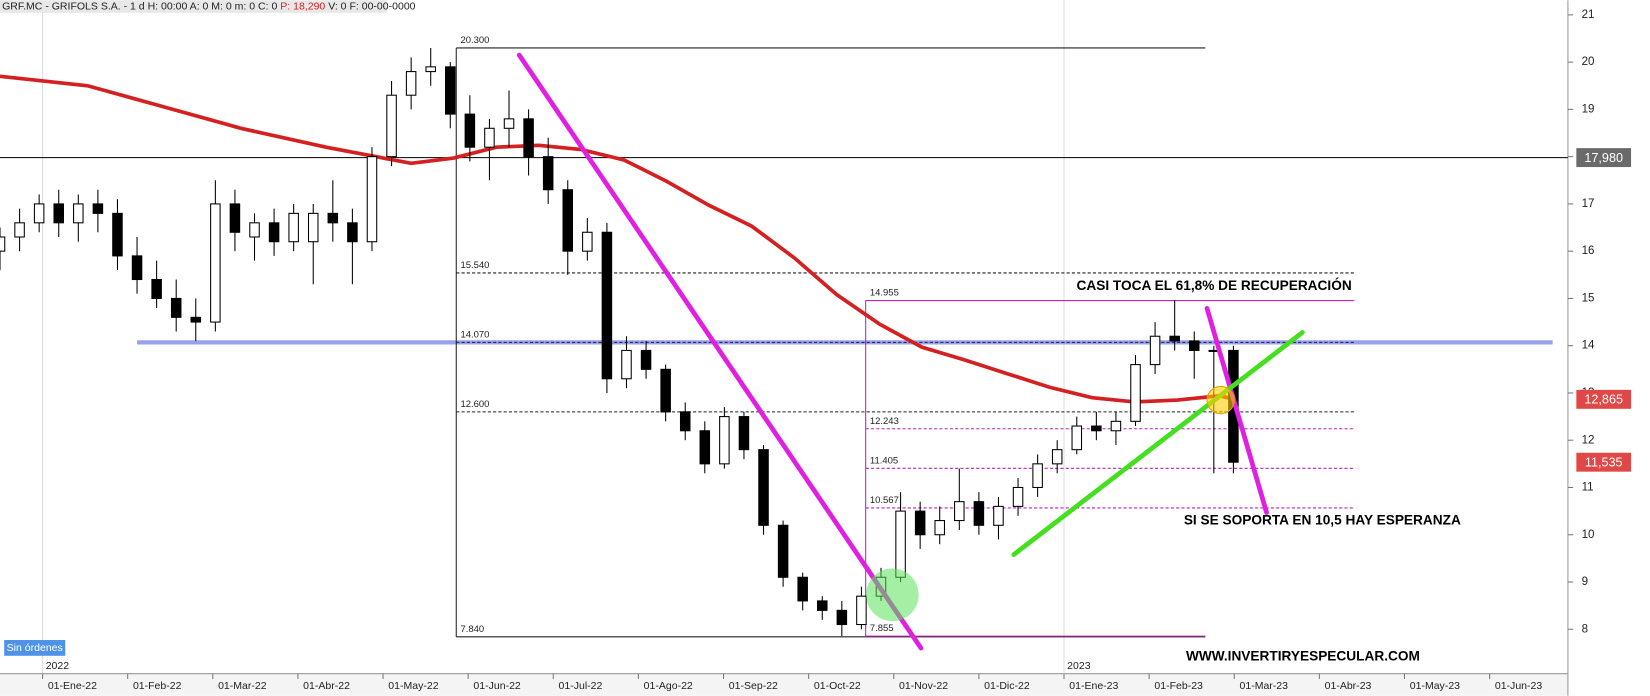 This screenshot has width=1650, height=696. I want to click on price-marker-label: 17,980, so click(1603, 158).